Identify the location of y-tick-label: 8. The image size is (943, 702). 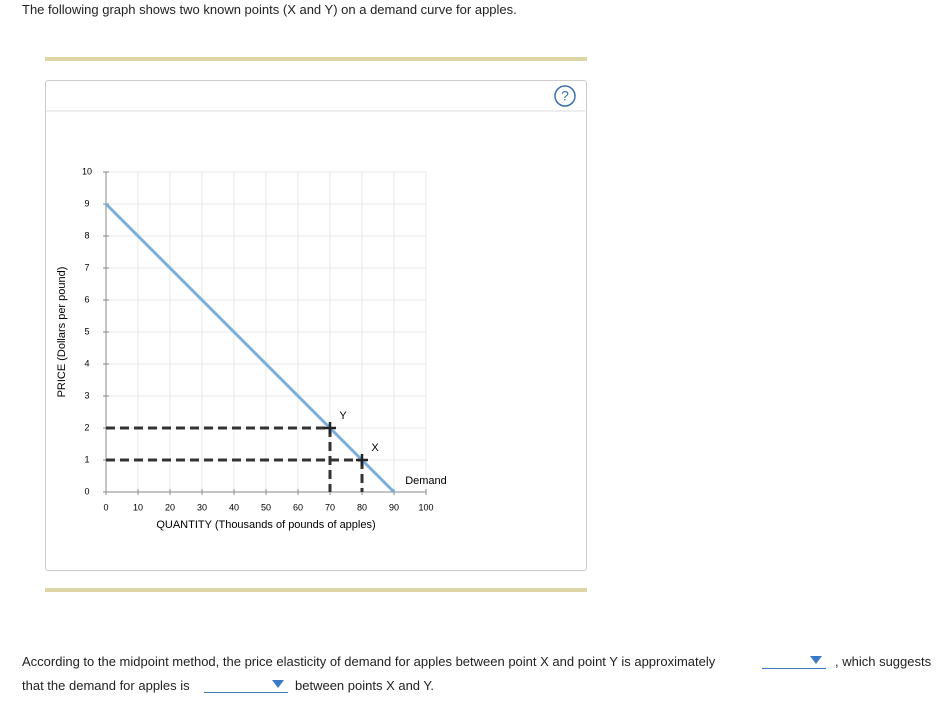
(86, 235).